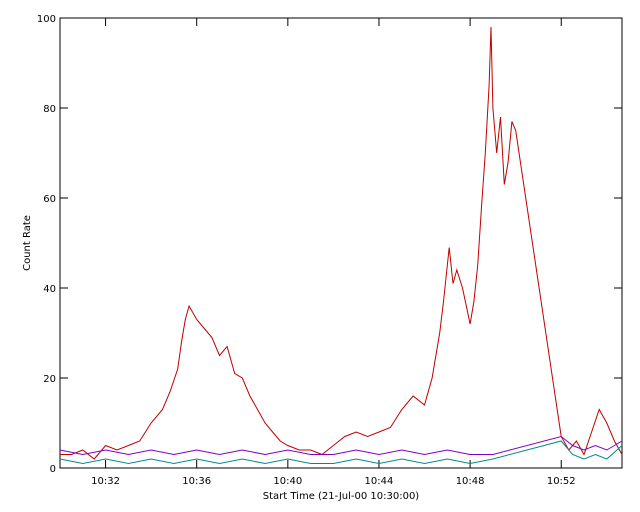  I want to click on y-tick-label: 40, so click(49, 289).